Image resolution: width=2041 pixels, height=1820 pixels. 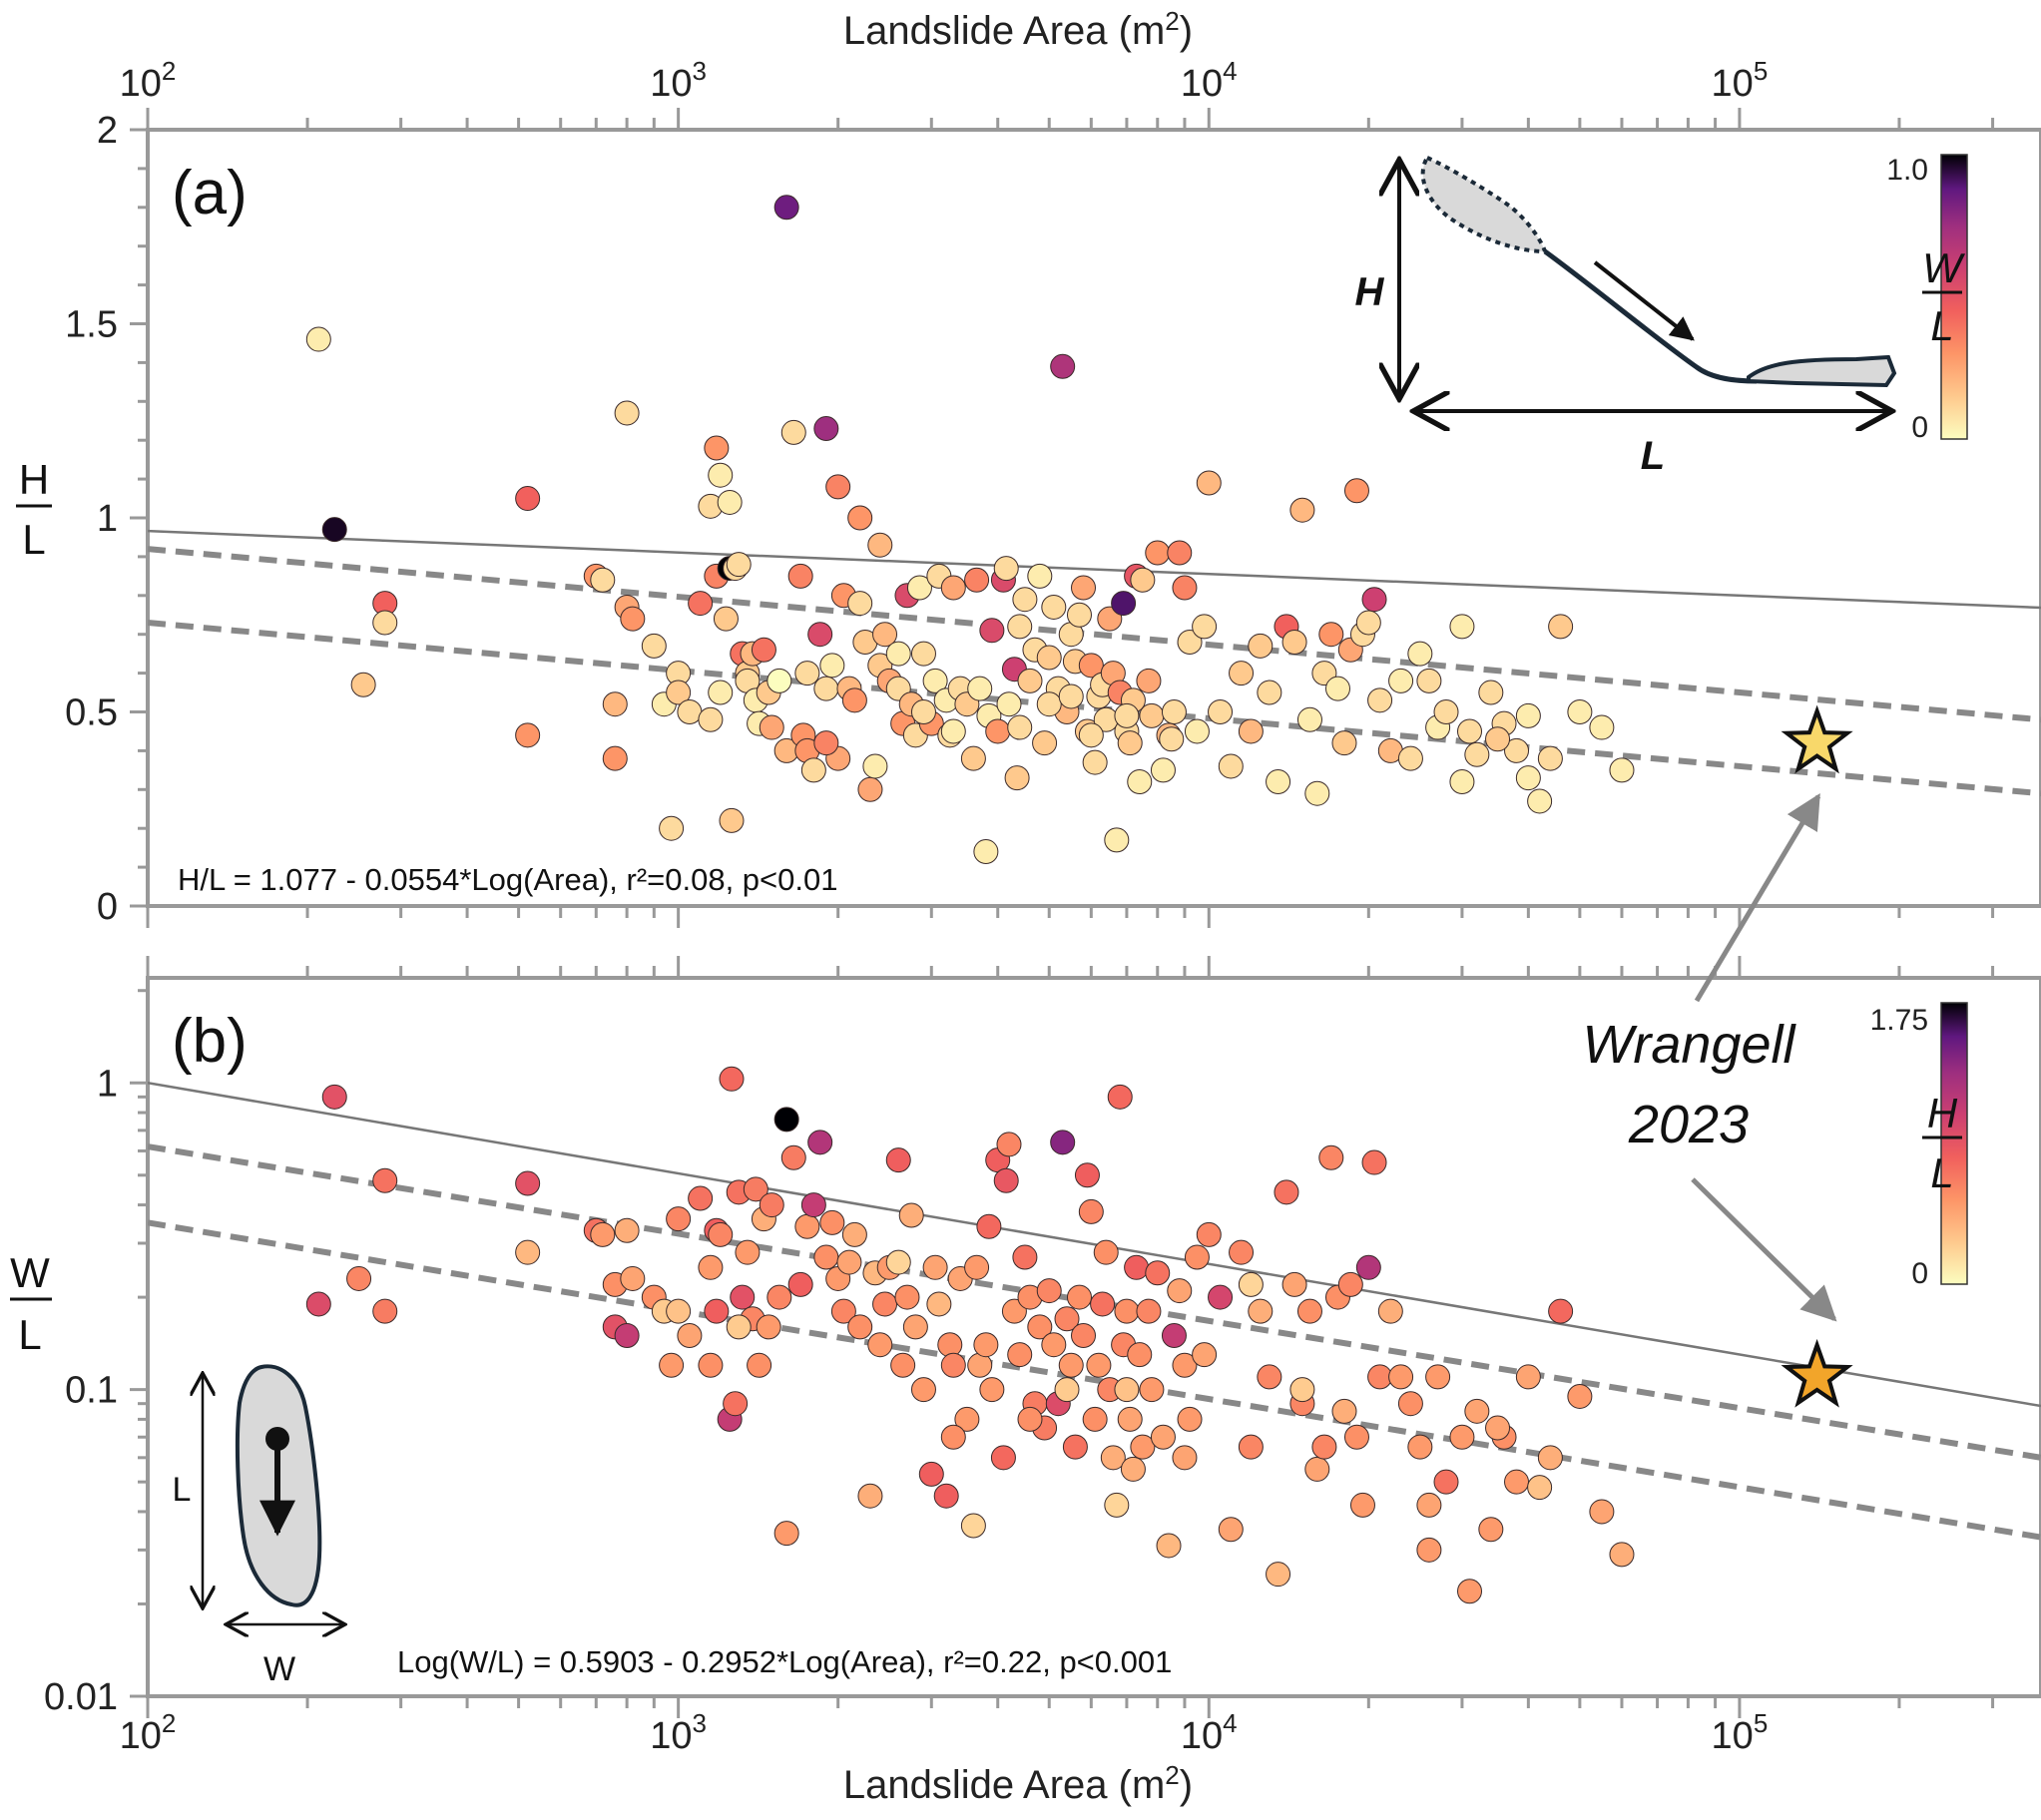 What do you see at coordinates (1942, 1172) in the screenshot?
I see `colorbar-b-label-den: L` at bounding box center [1942, 1172].